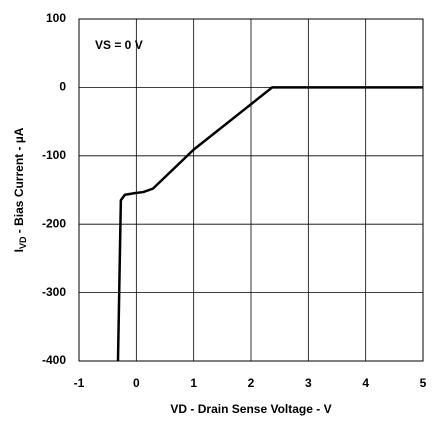  Describe the element at coordinates (62, 87) in the screenshot. I see `y-tick-label: 0` at that location.